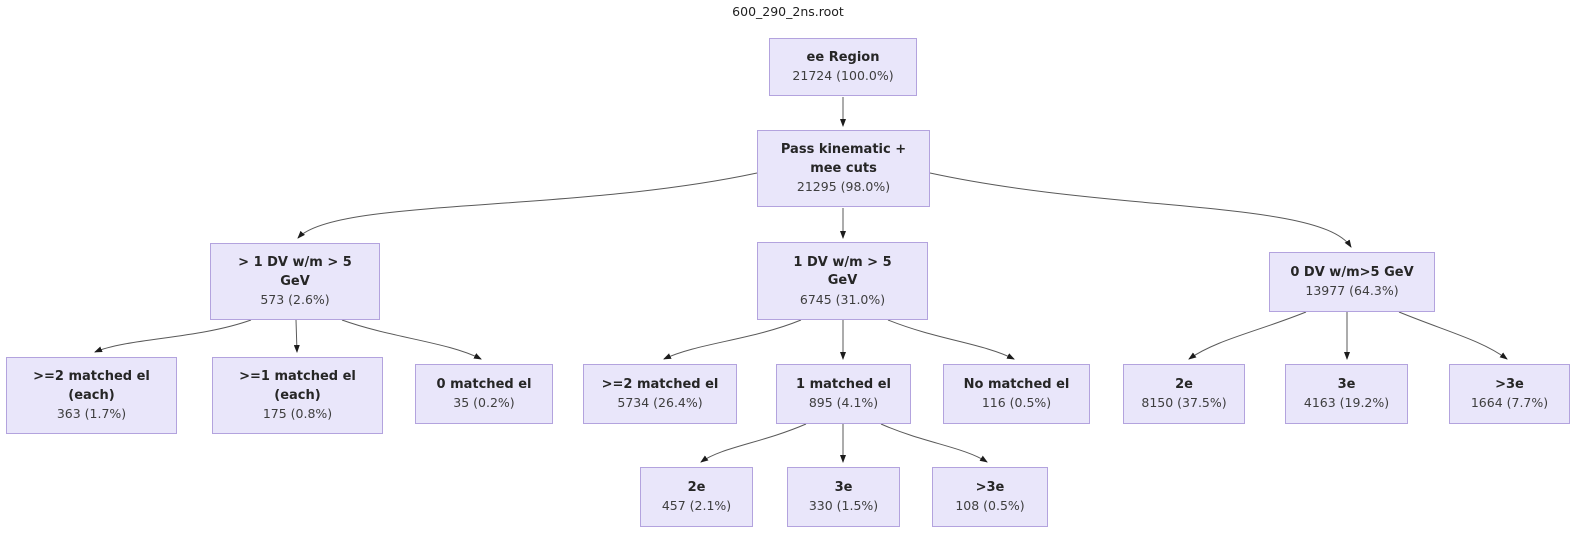 This screenshot has height=535, width=1584. I want to click on node-3e-0dv: 3e 4163 (19.2%), so click(1346, 394).